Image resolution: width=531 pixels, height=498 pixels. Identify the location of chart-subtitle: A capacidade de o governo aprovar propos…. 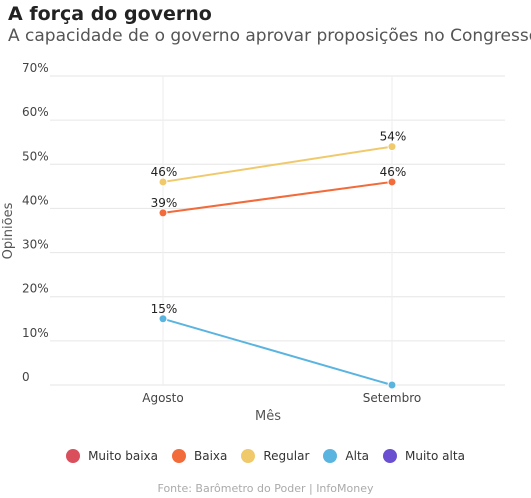
(269, 36).